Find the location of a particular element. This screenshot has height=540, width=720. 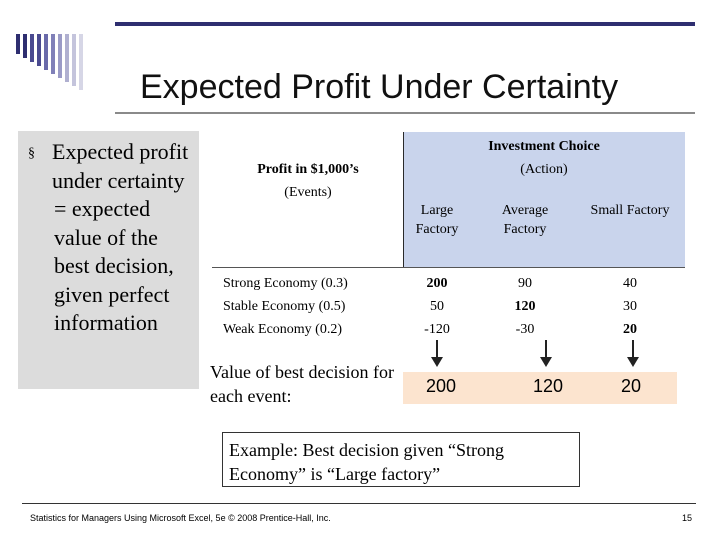

corner-subtitle: (Events) is located at coordinates (308, 192).